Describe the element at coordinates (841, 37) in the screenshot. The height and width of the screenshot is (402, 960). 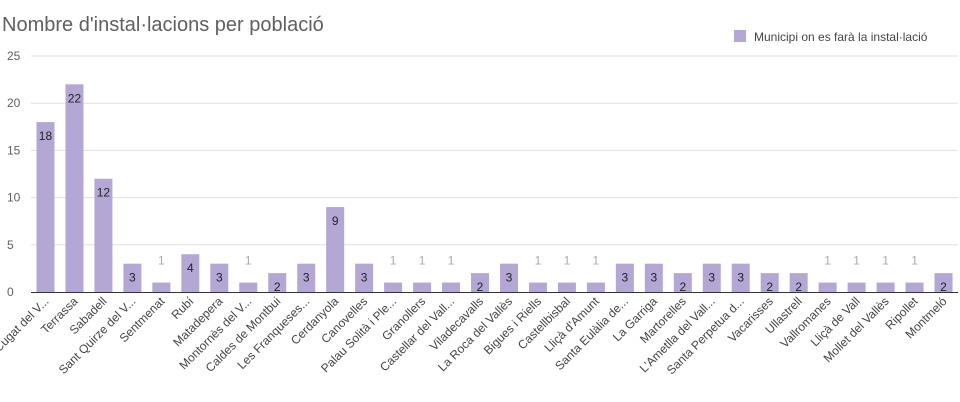
I see `legend-label: Municipi on es farà la instal·lació` at that location.